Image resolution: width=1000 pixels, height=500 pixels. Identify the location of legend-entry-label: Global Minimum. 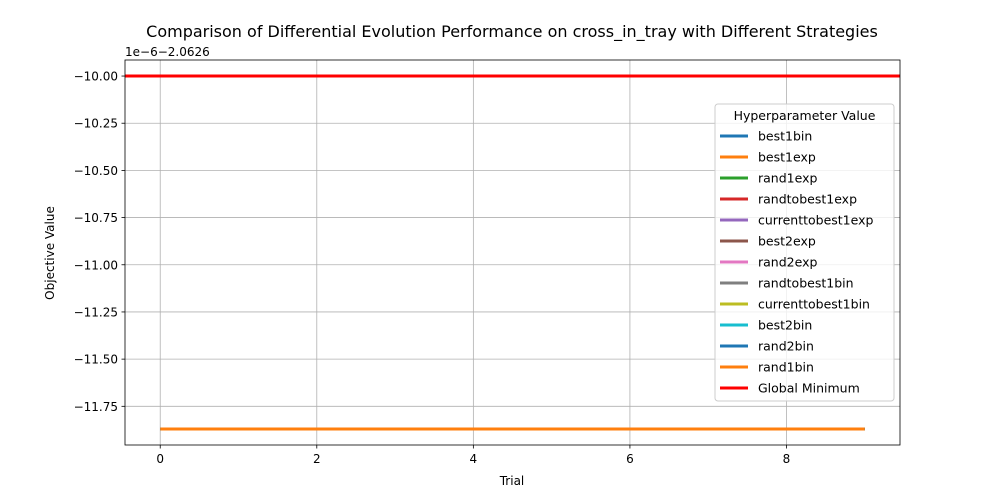
(809, 388).